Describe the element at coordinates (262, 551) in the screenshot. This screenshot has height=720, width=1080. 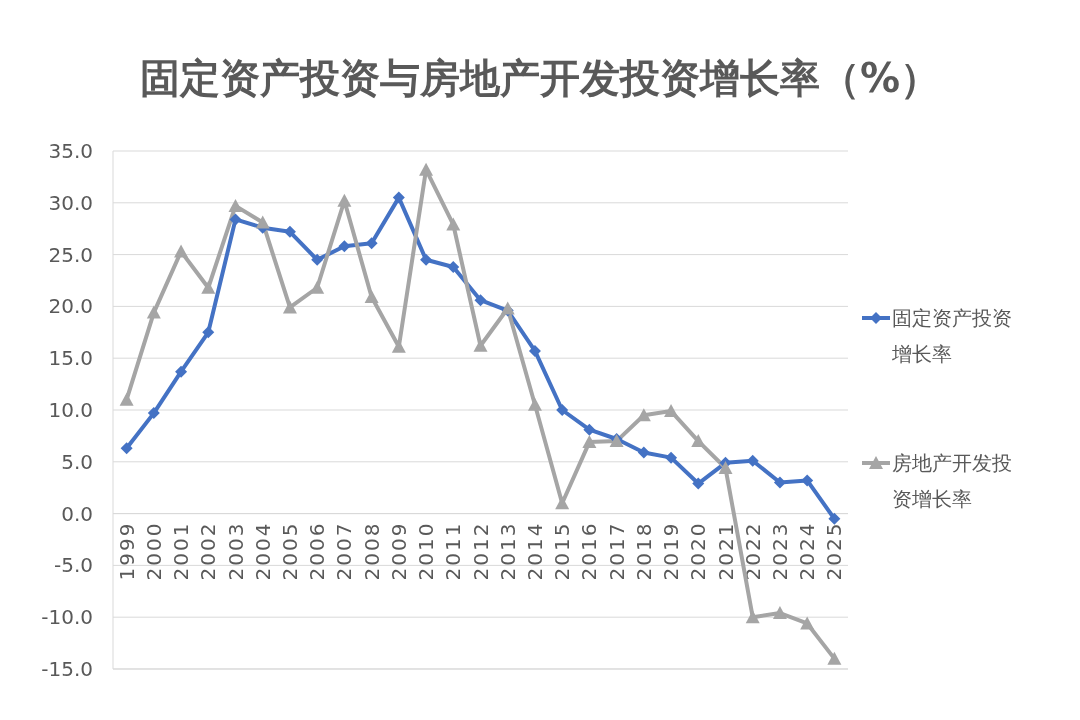
I see `x-tick-label: 2004` at that location.